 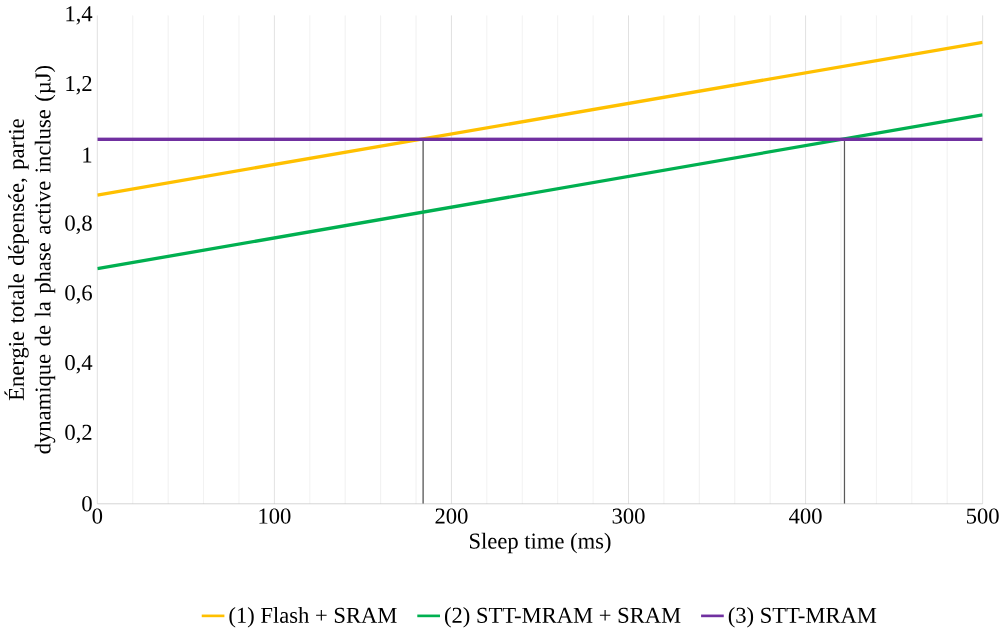 I want to click on y-tick-label: 1,4, so click(x=79, y=15).